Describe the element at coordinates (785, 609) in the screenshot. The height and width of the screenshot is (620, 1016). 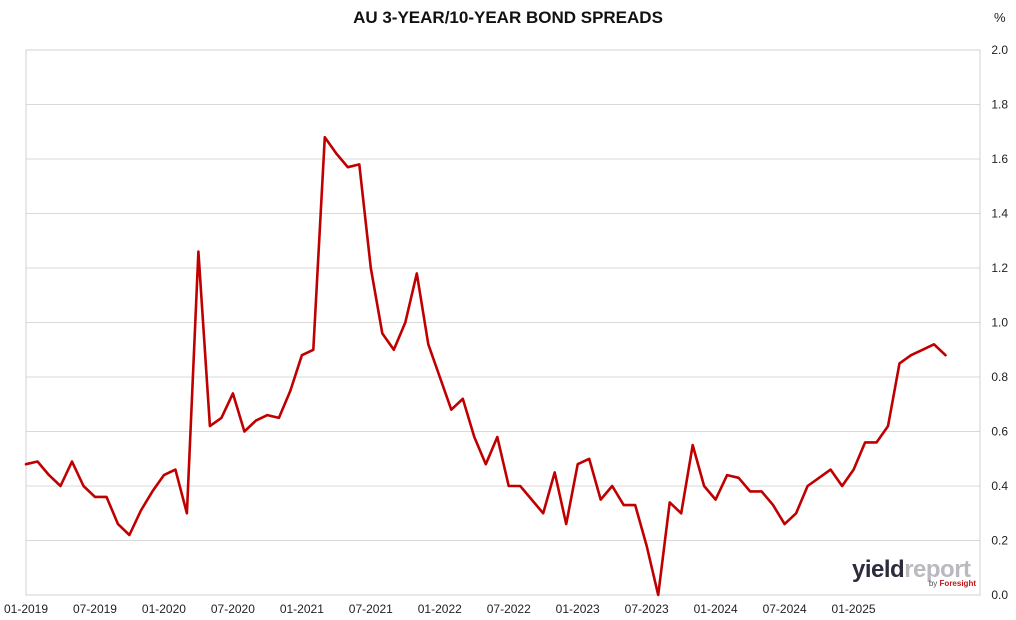
I see `x-tick-label: 07-2024` at that location.